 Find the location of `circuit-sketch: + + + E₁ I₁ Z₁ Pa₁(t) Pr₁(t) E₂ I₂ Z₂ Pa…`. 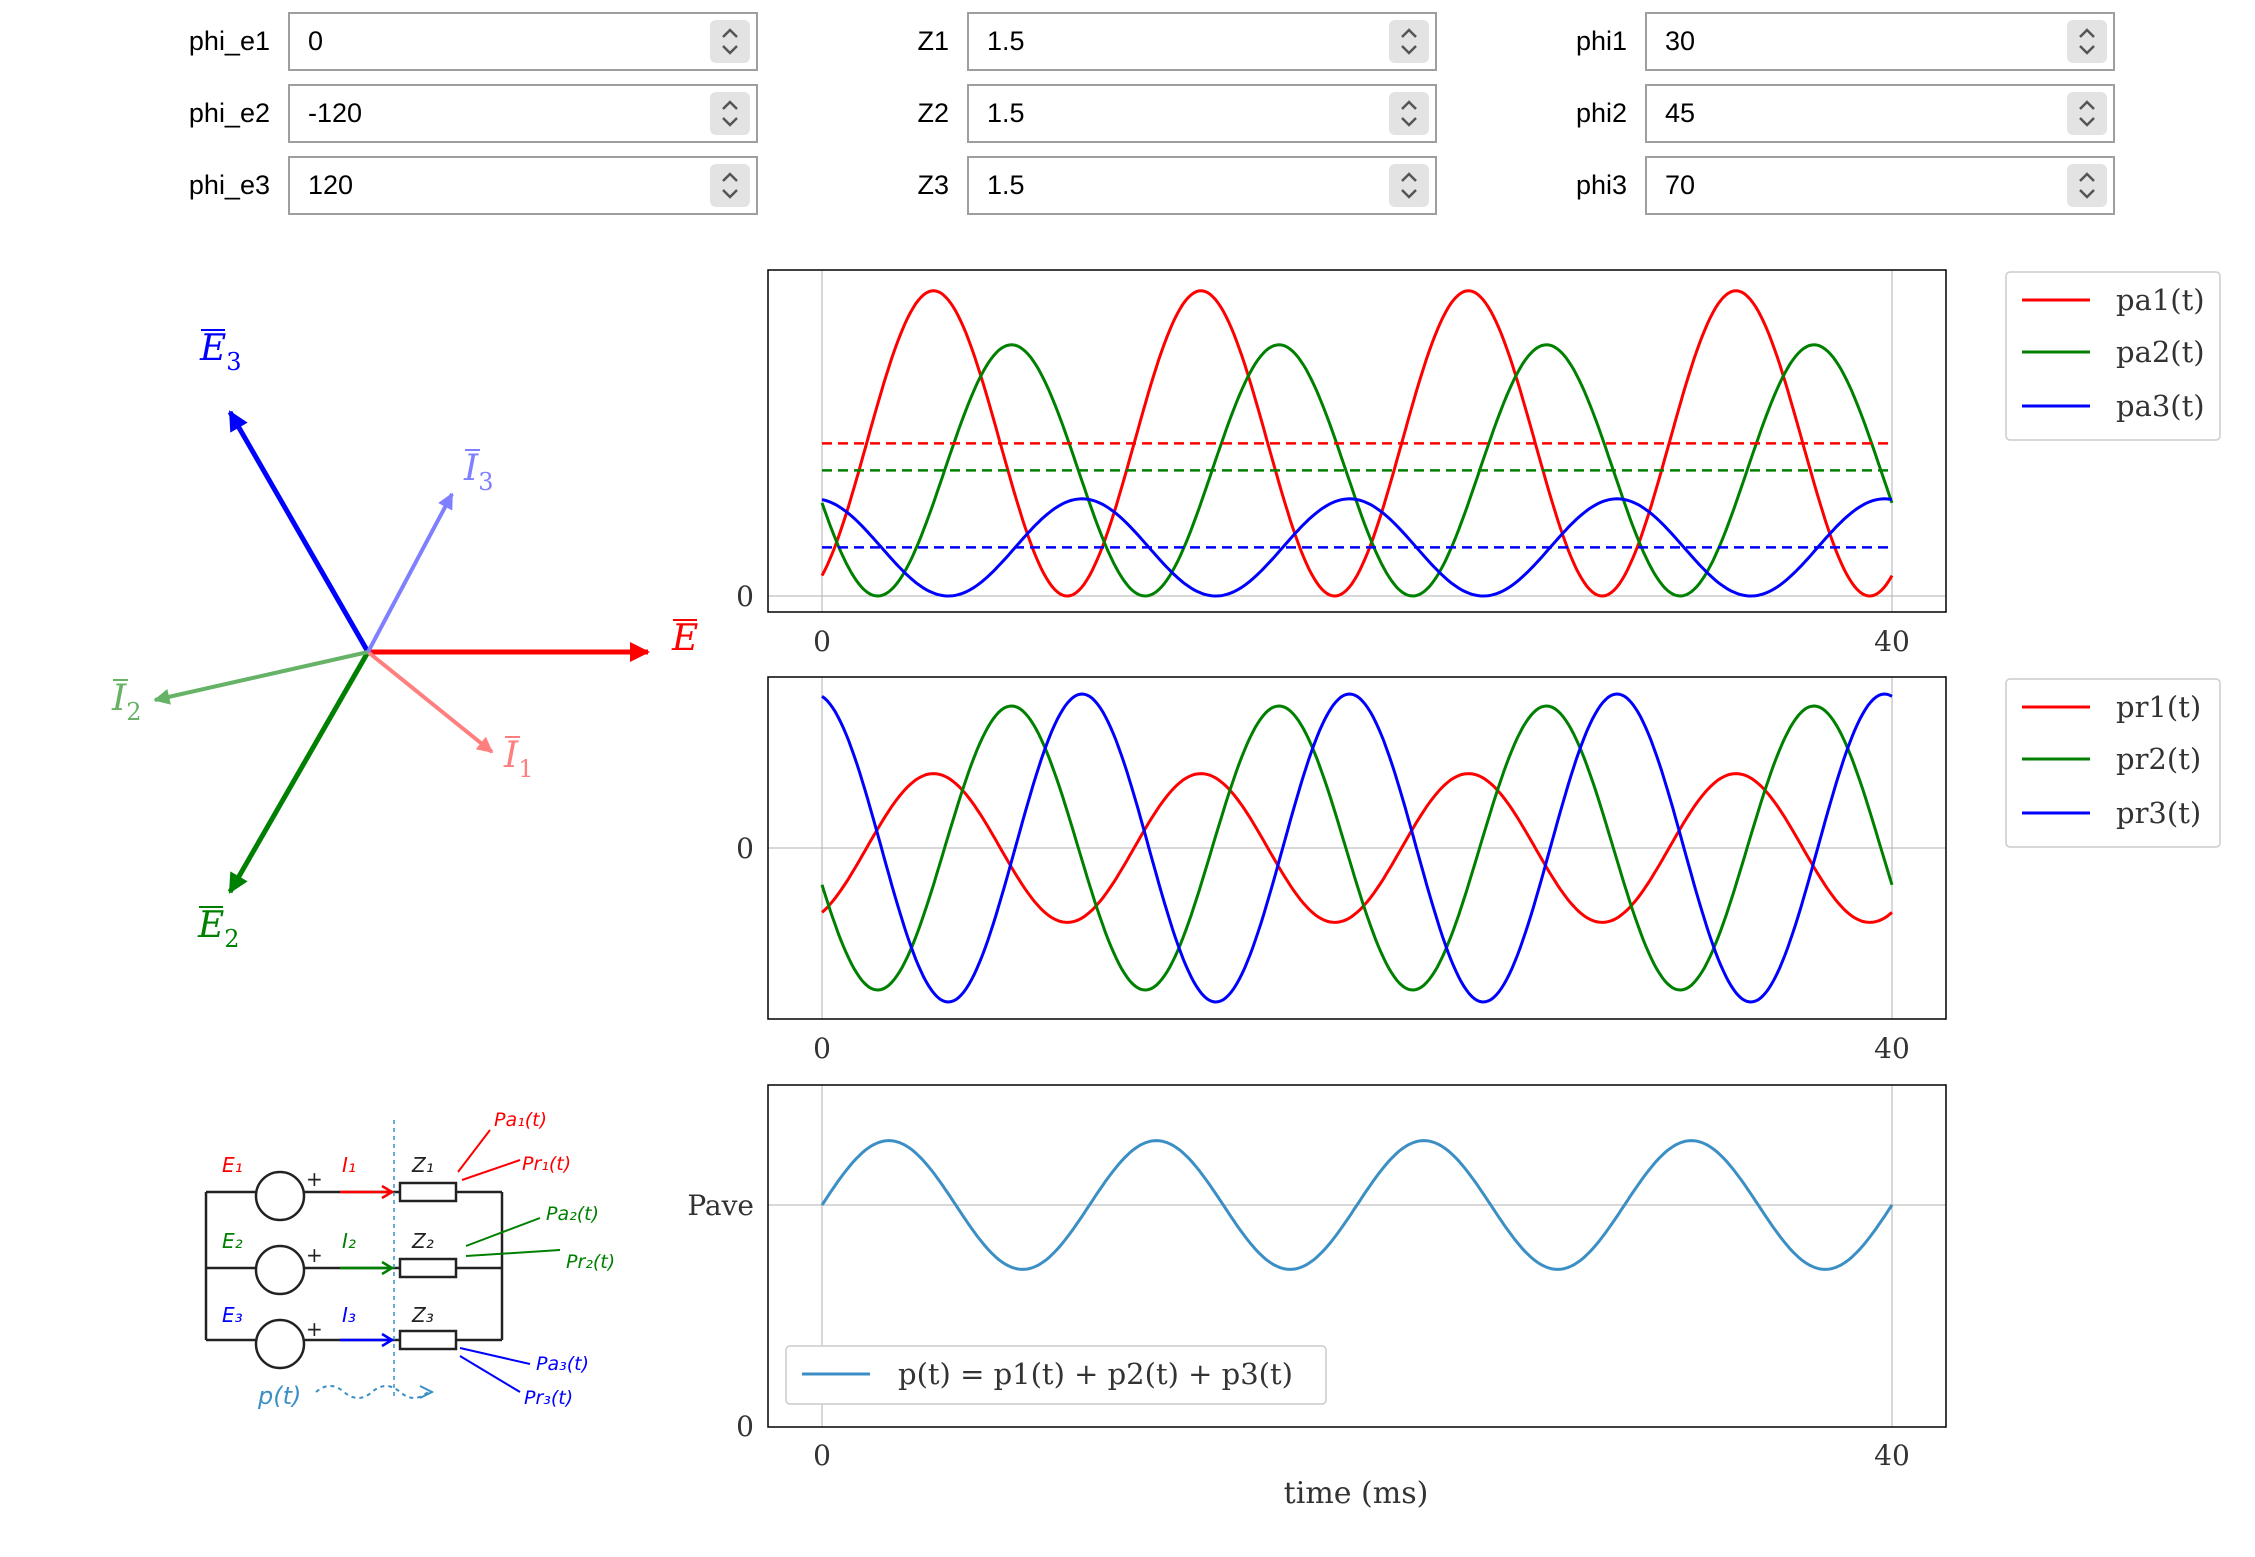

circuit-sketch: + + + E₁ I₁ Z₁ Pa₁(t) Pr₁(t) E₂ I₂ Z₂ Pa… is located at coordinates (409, 1259).